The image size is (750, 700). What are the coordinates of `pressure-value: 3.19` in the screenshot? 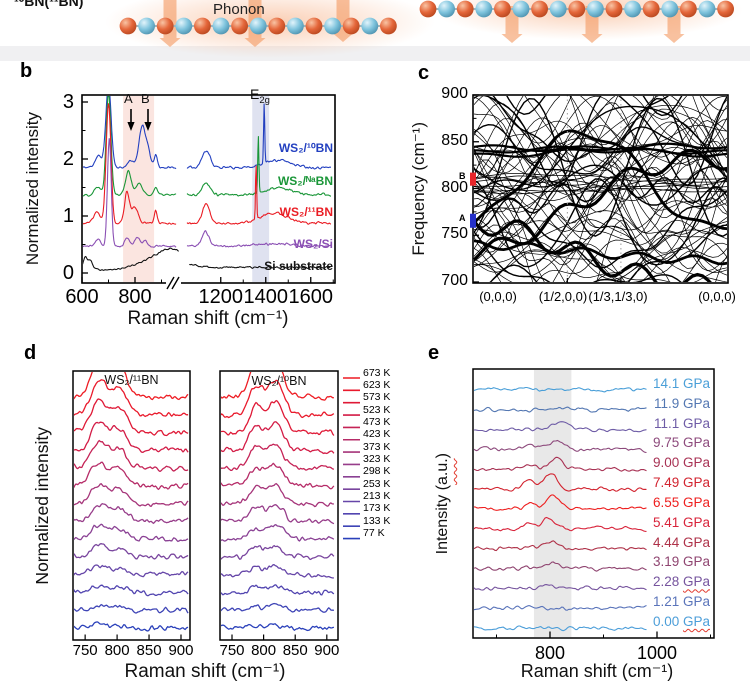 It's located at (667, 562).